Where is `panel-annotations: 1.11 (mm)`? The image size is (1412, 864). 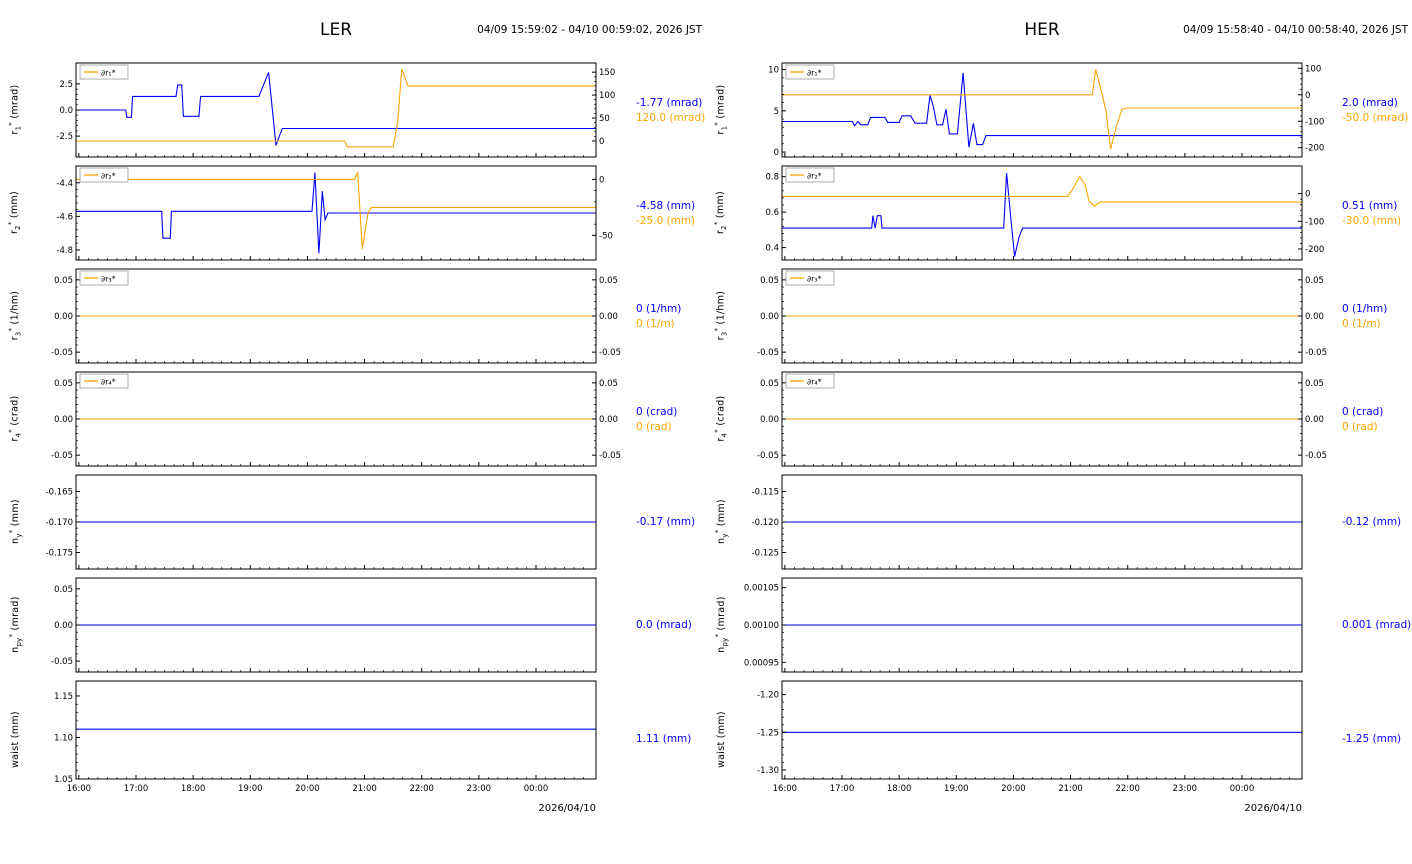
panel-annotations: 1.11 (mm) is located at coordinates (668, 739).